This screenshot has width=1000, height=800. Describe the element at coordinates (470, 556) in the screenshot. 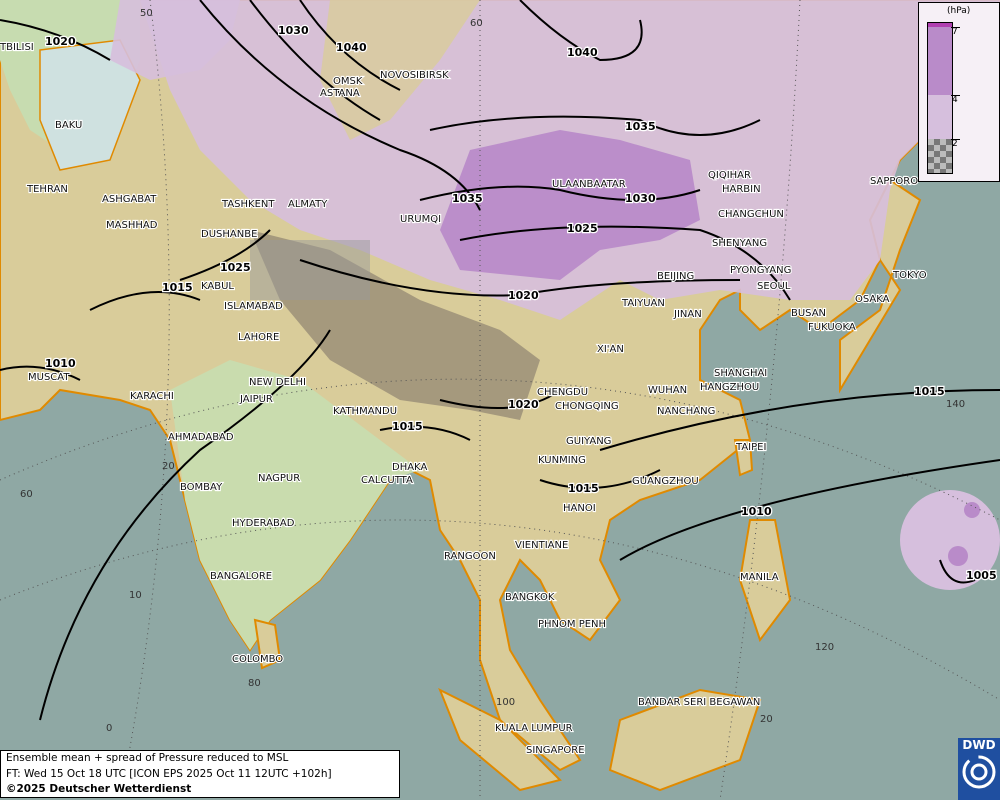

I see `city-label: RANGOON` at that location.